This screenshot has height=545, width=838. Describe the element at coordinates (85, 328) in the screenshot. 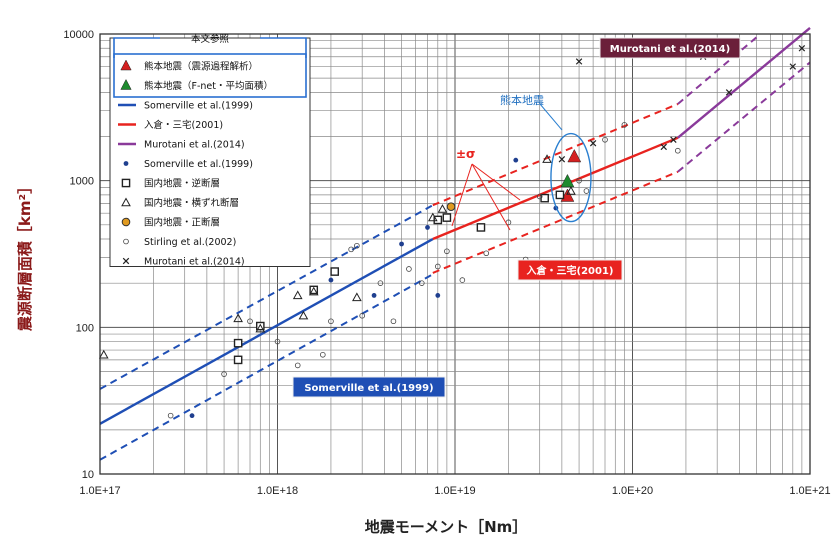

I see `y-tick-label: 100` at that location.